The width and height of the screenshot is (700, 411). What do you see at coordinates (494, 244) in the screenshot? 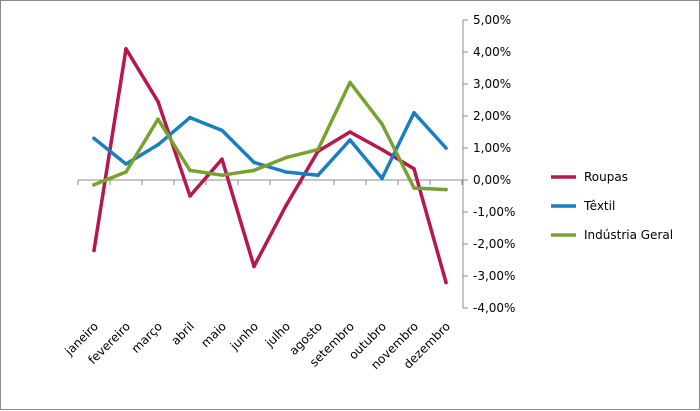
I see `y-tick-label: -2,00%` at bounding box center [494, 244].